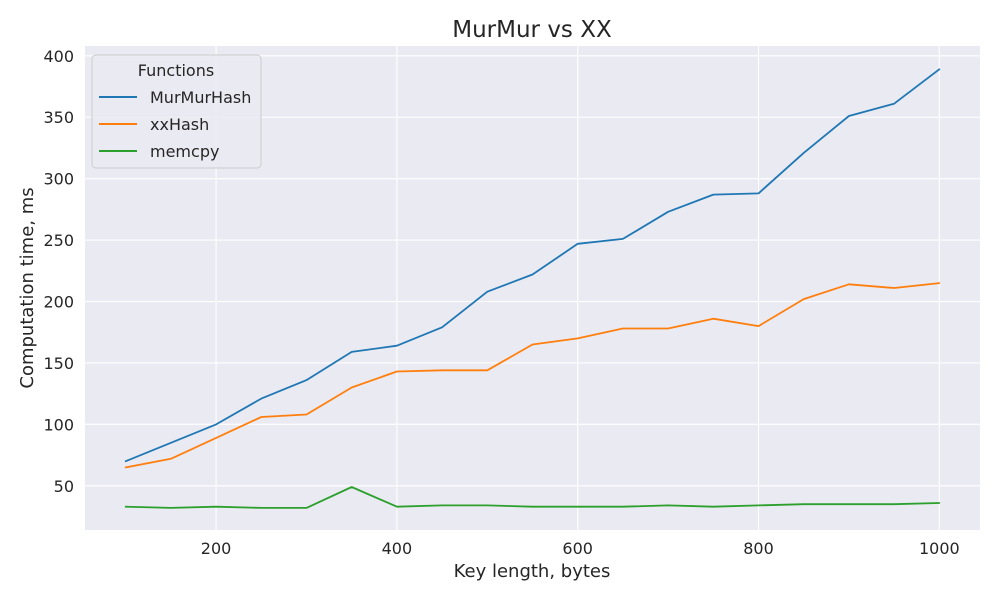 The width and height of the screenshot is (1000, 600). What do you see at coordinates (58, 424) in the screenshot?
I see `y-tick-label: 100` at bounding box center [58, 424].